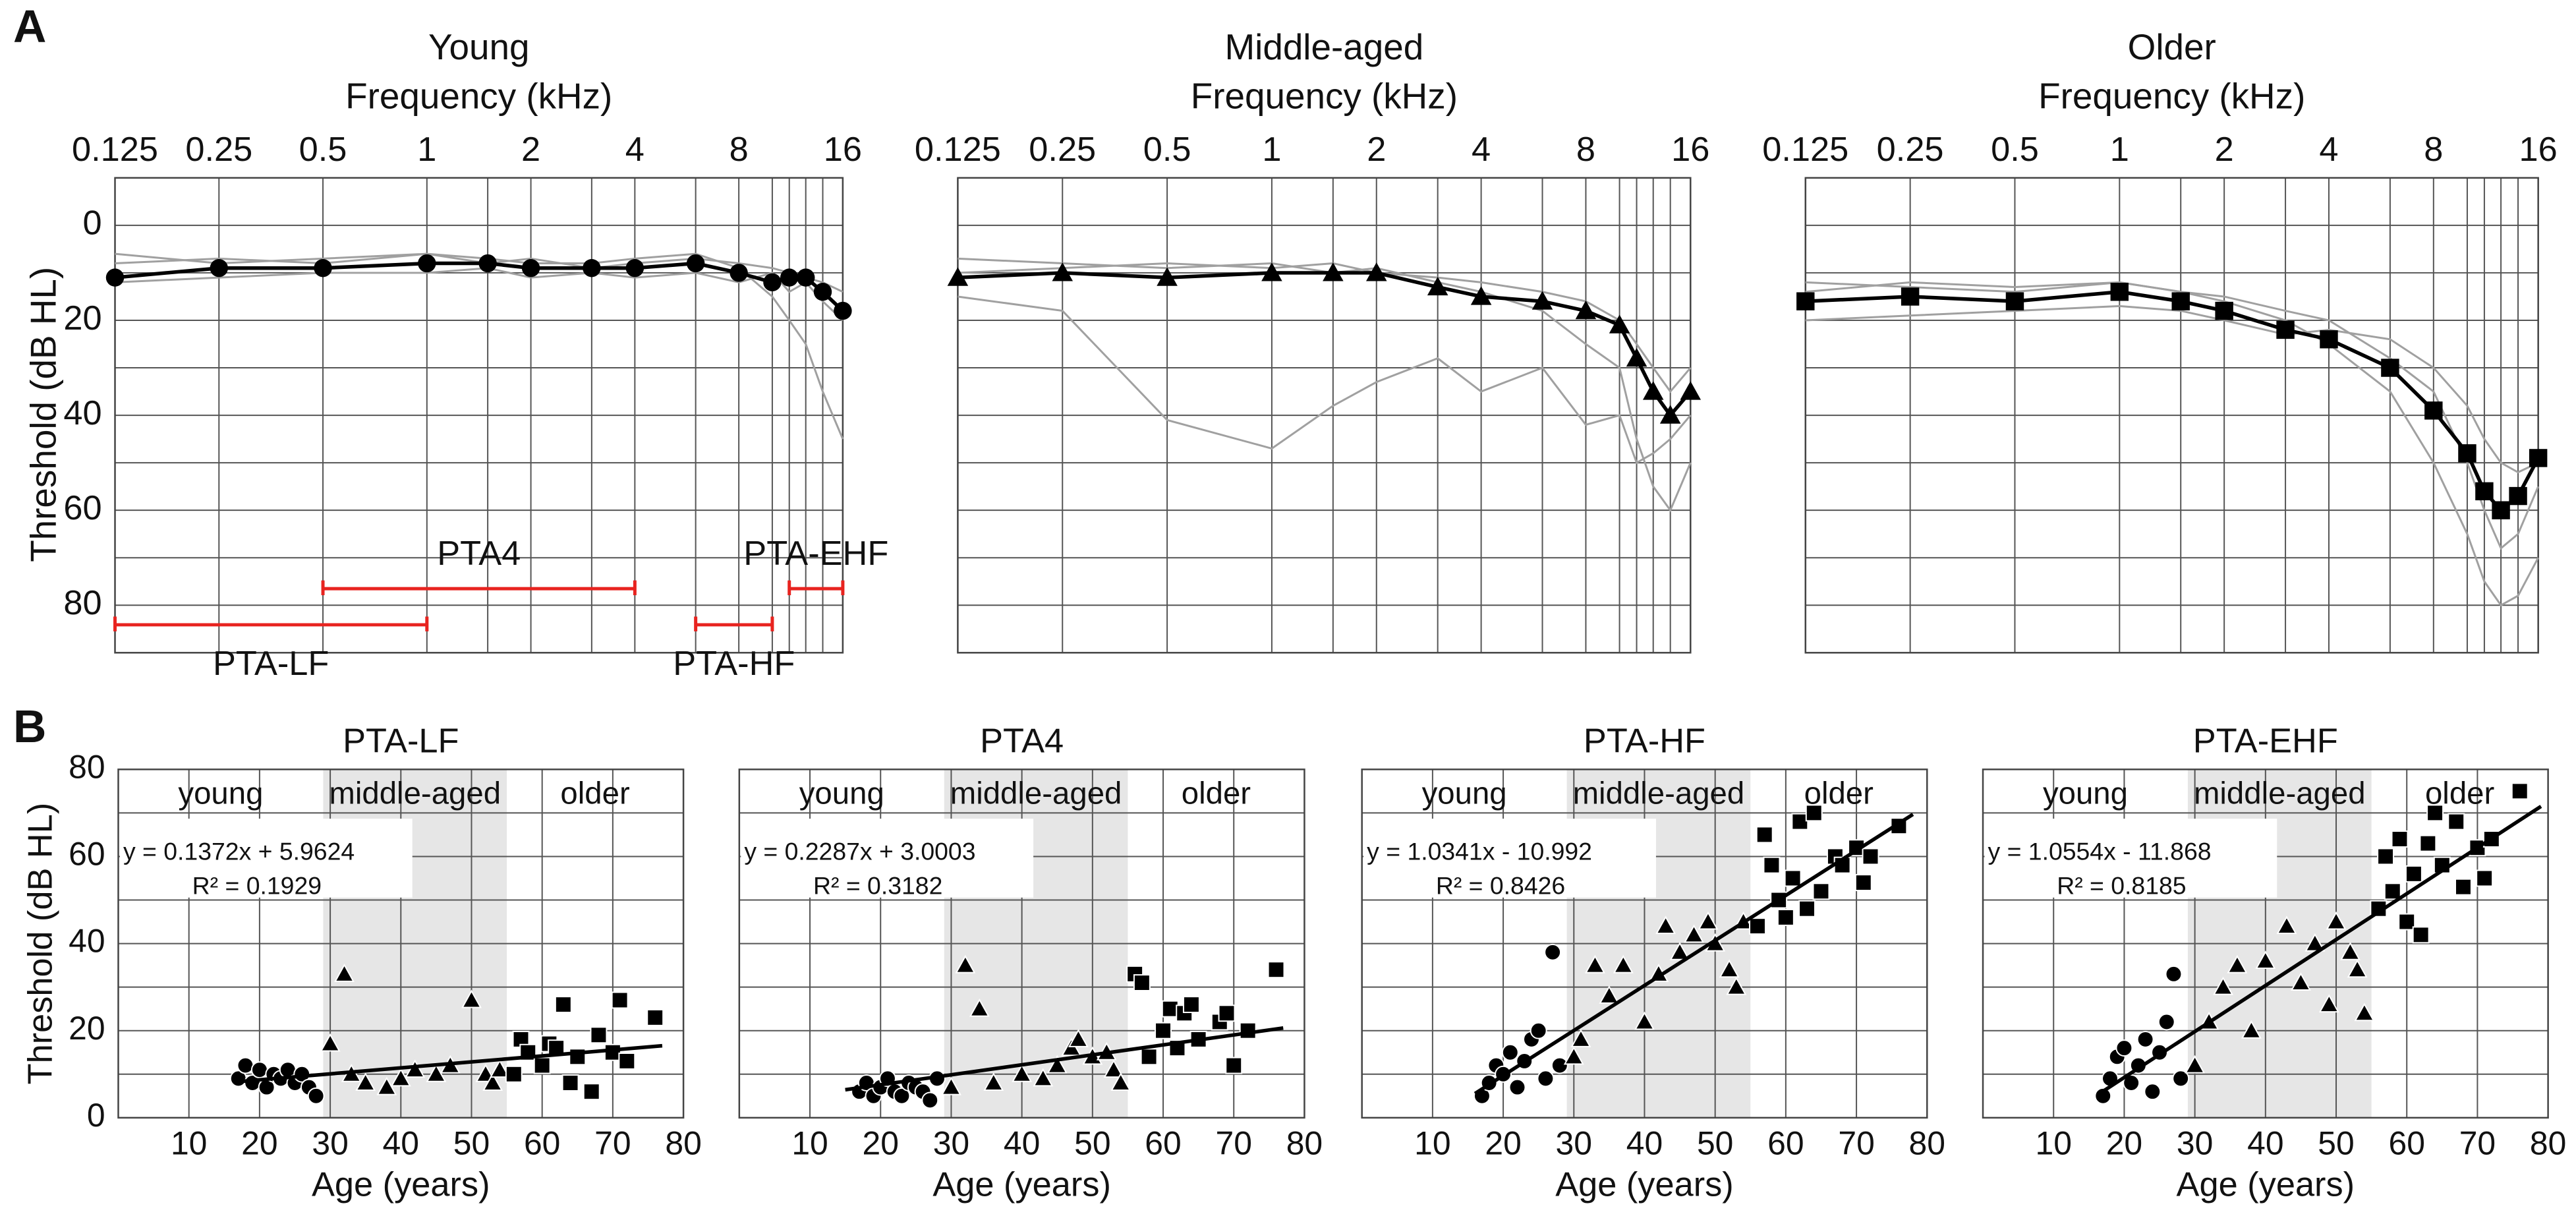  What do you see at coordinates (2100, 851) in the screenshot?
I see `fit-equation: y = 1.0554x - 11.868` at bounding box center [2100, 851].